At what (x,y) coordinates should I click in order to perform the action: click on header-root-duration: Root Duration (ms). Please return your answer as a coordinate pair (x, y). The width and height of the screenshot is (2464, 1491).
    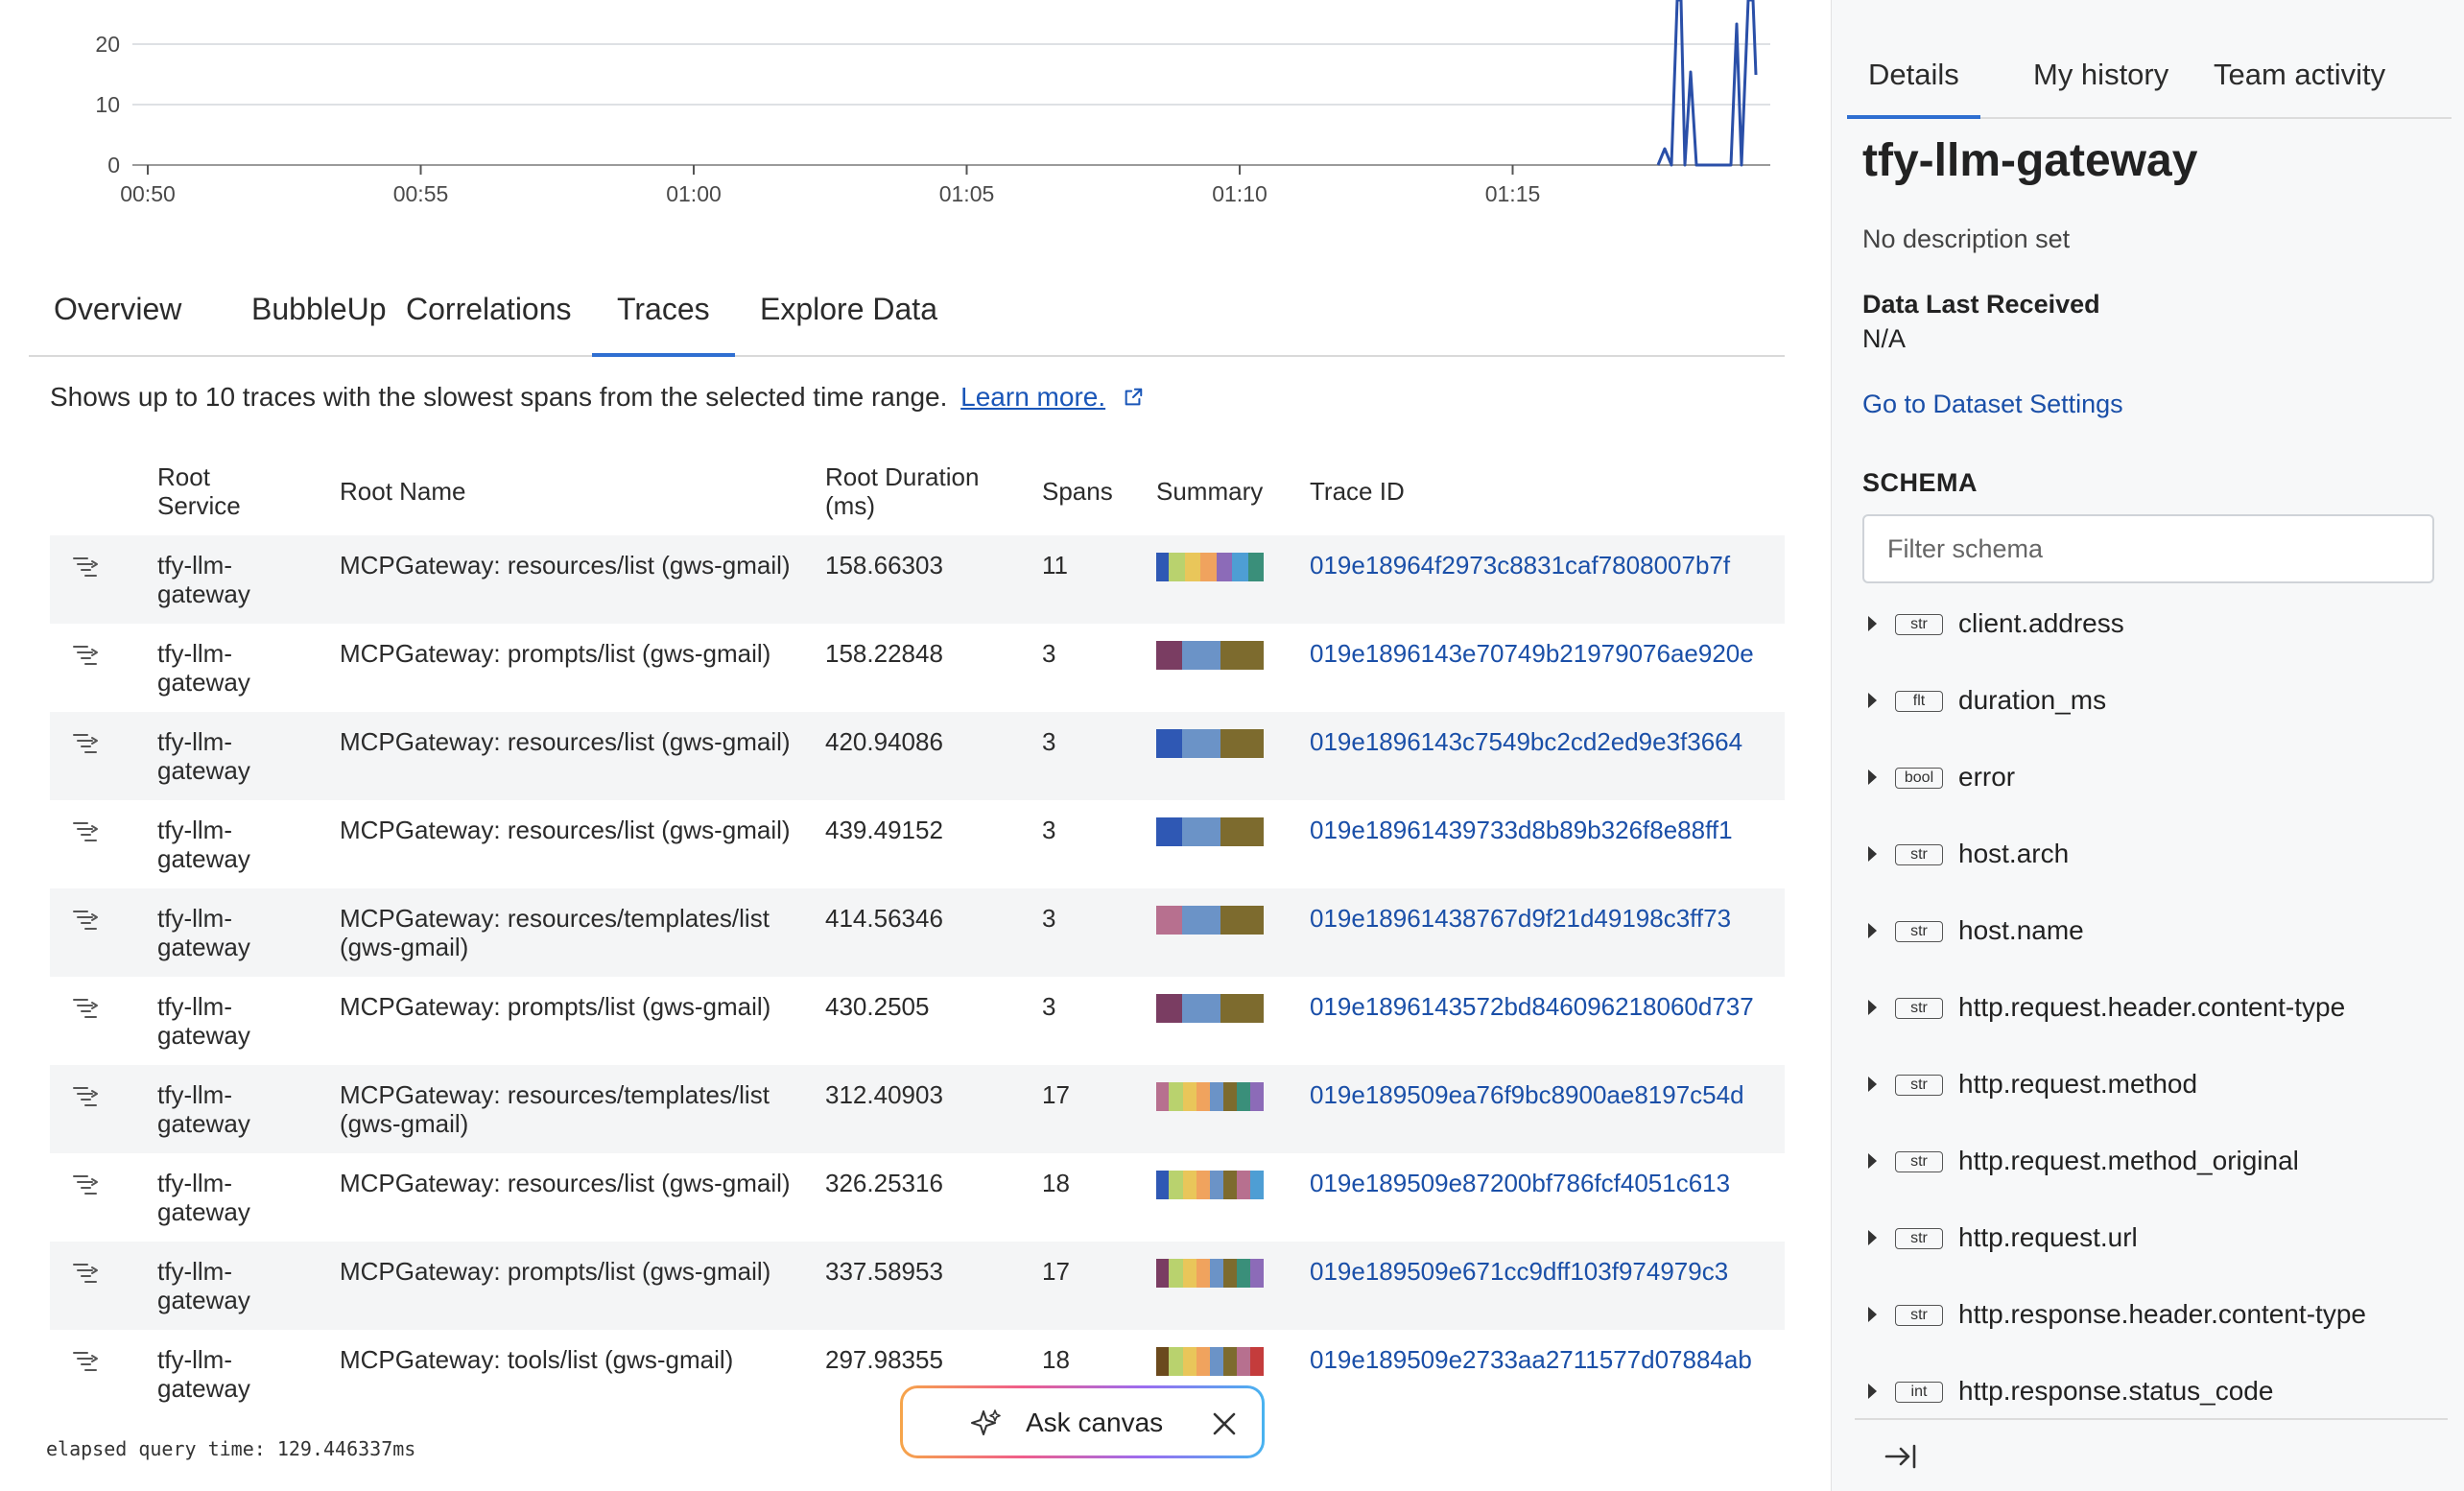
    Looking at the image, I should click on (902, 491).